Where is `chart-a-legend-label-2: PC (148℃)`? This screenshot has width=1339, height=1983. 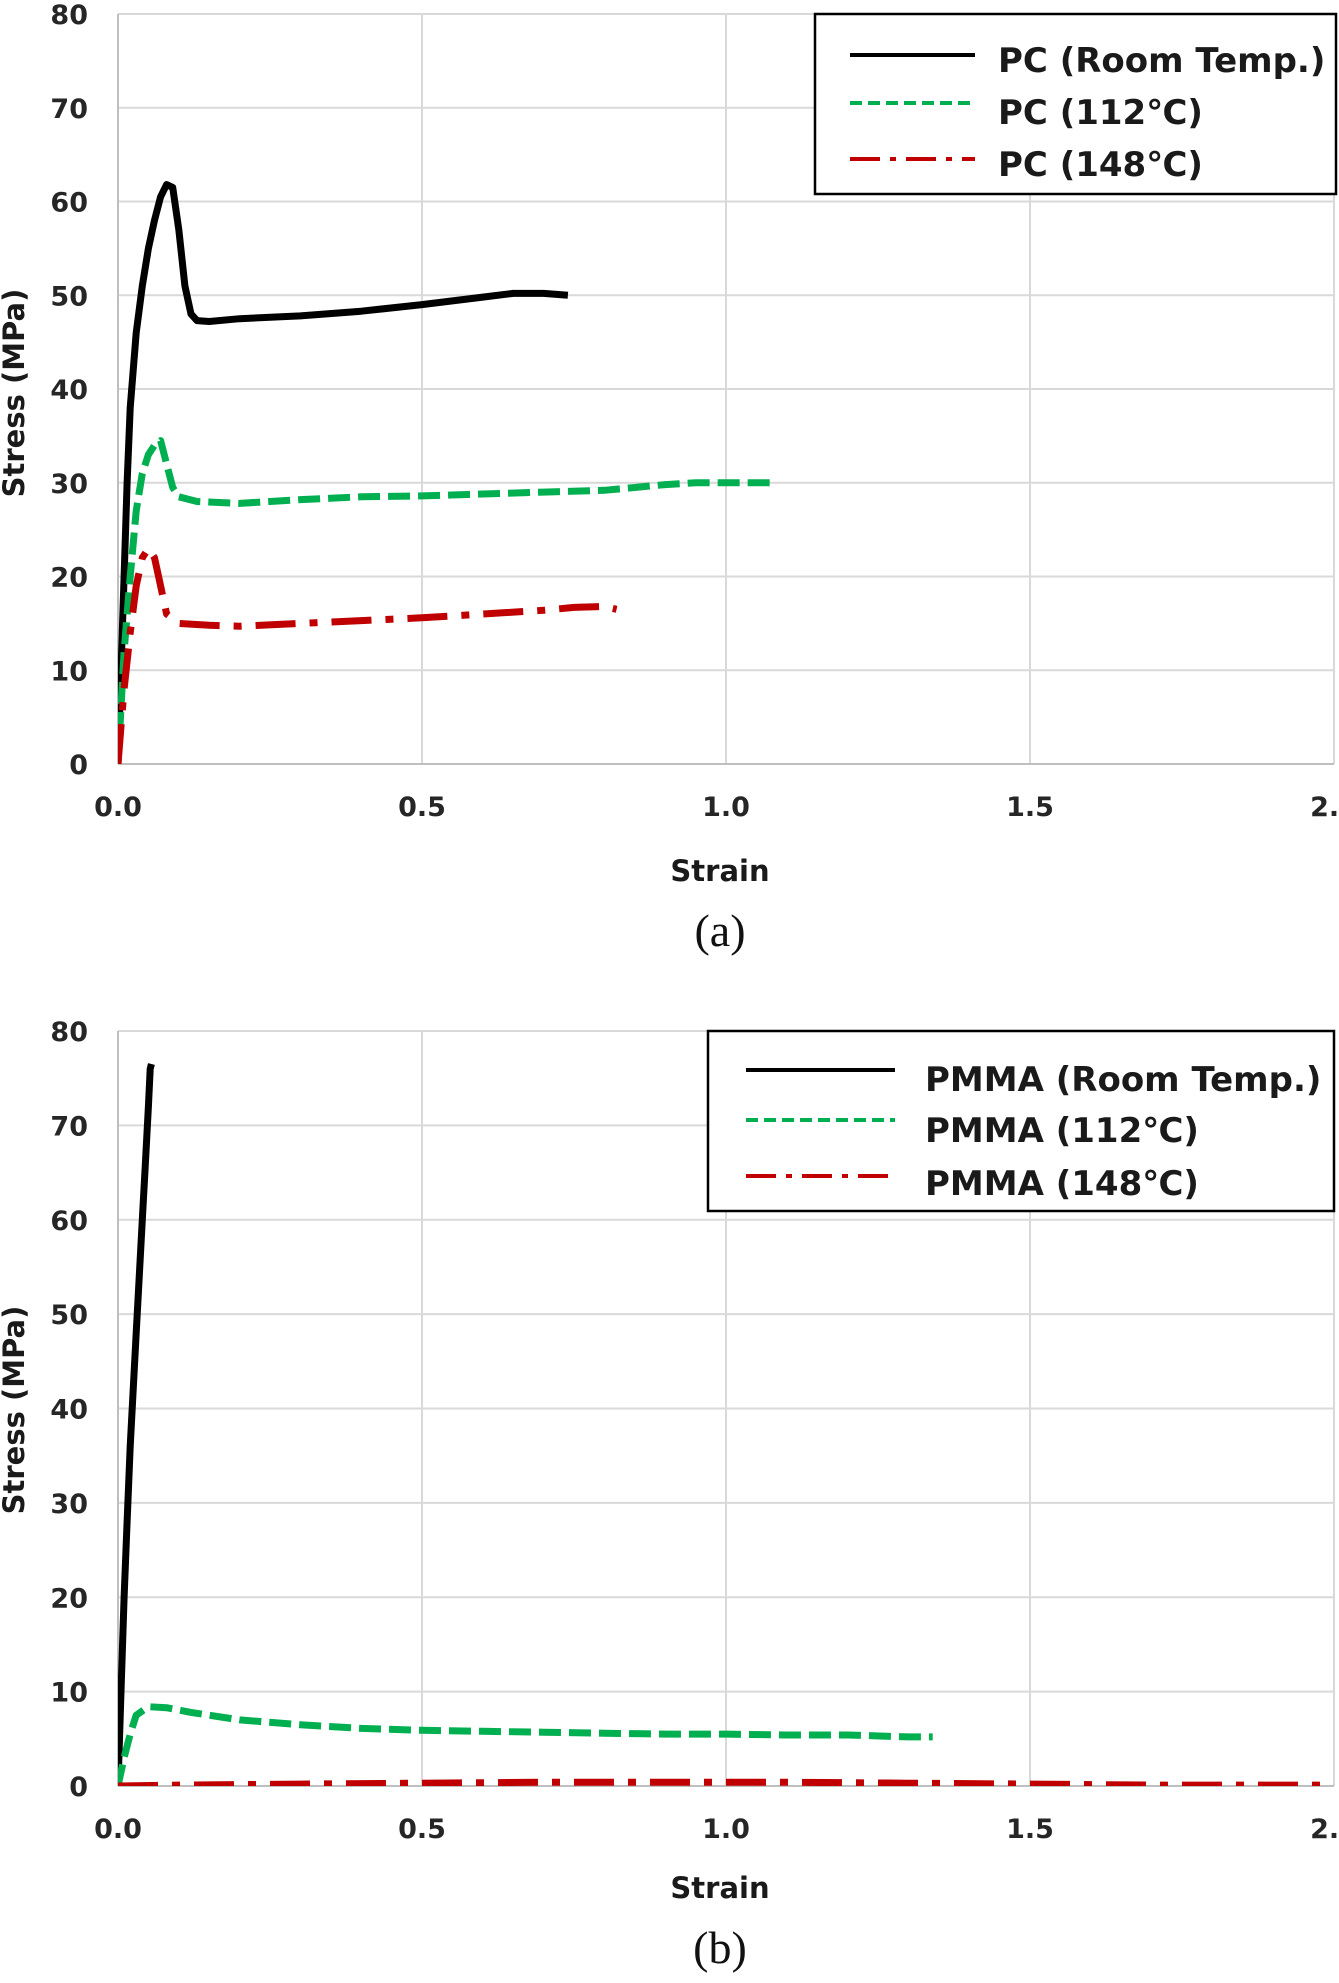
chart-a-legend-label-2: PC (148℃) is located at coordinates (1100, 165).